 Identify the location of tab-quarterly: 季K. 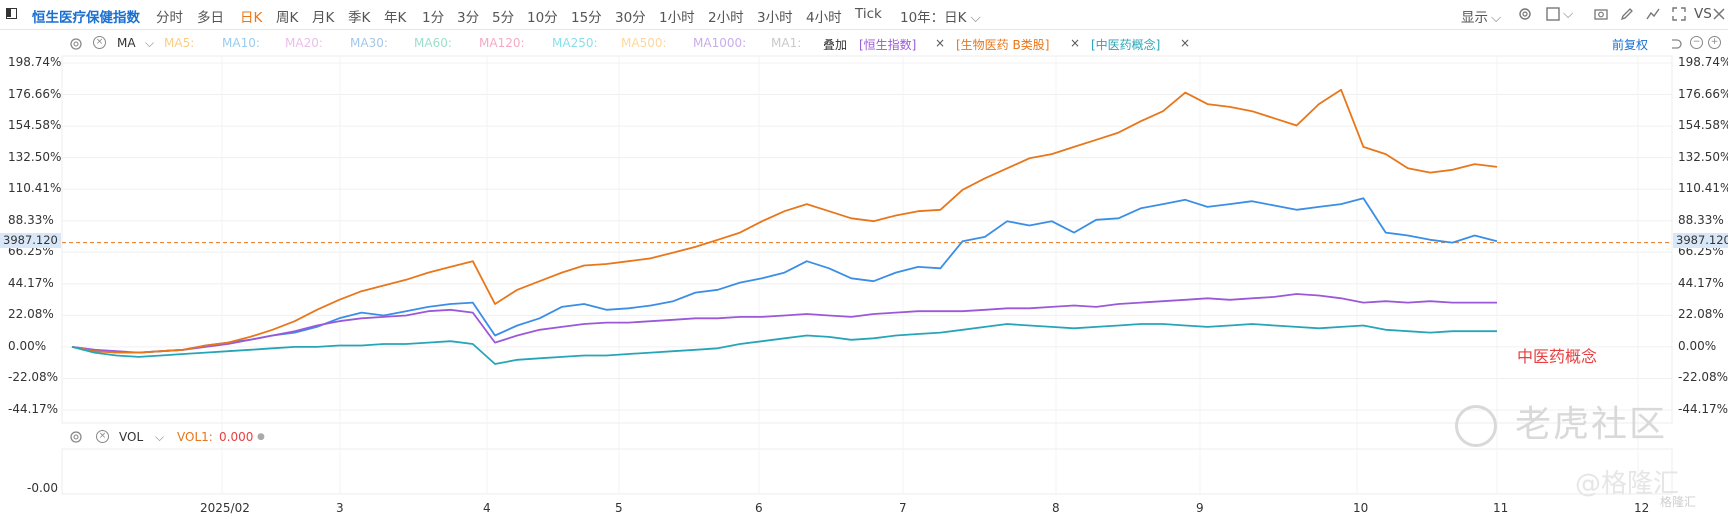
(359, 18).